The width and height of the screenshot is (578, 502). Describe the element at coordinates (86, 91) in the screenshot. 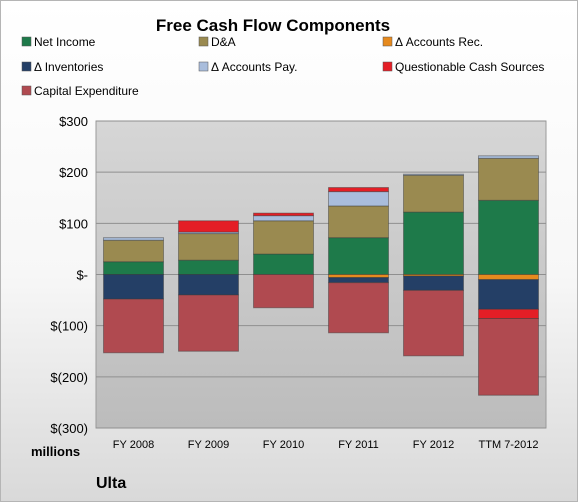

I see `legend-label: Capital Expenditure` at that location.